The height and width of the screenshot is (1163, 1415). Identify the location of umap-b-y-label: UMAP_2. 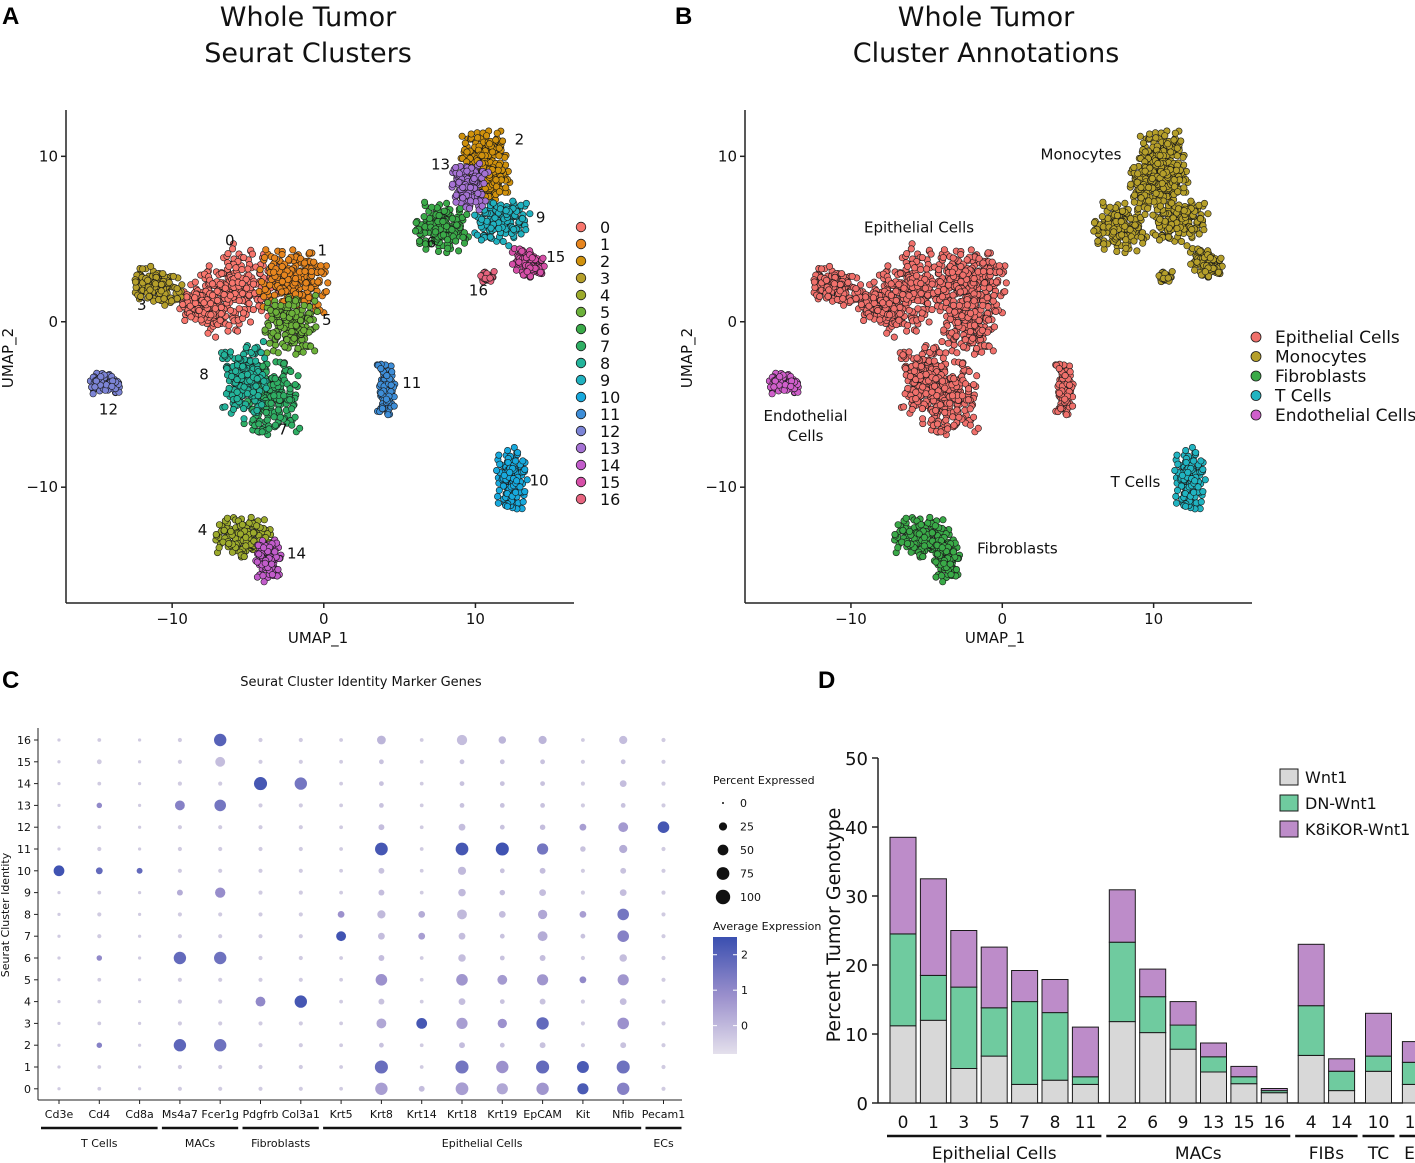
(687, 358).